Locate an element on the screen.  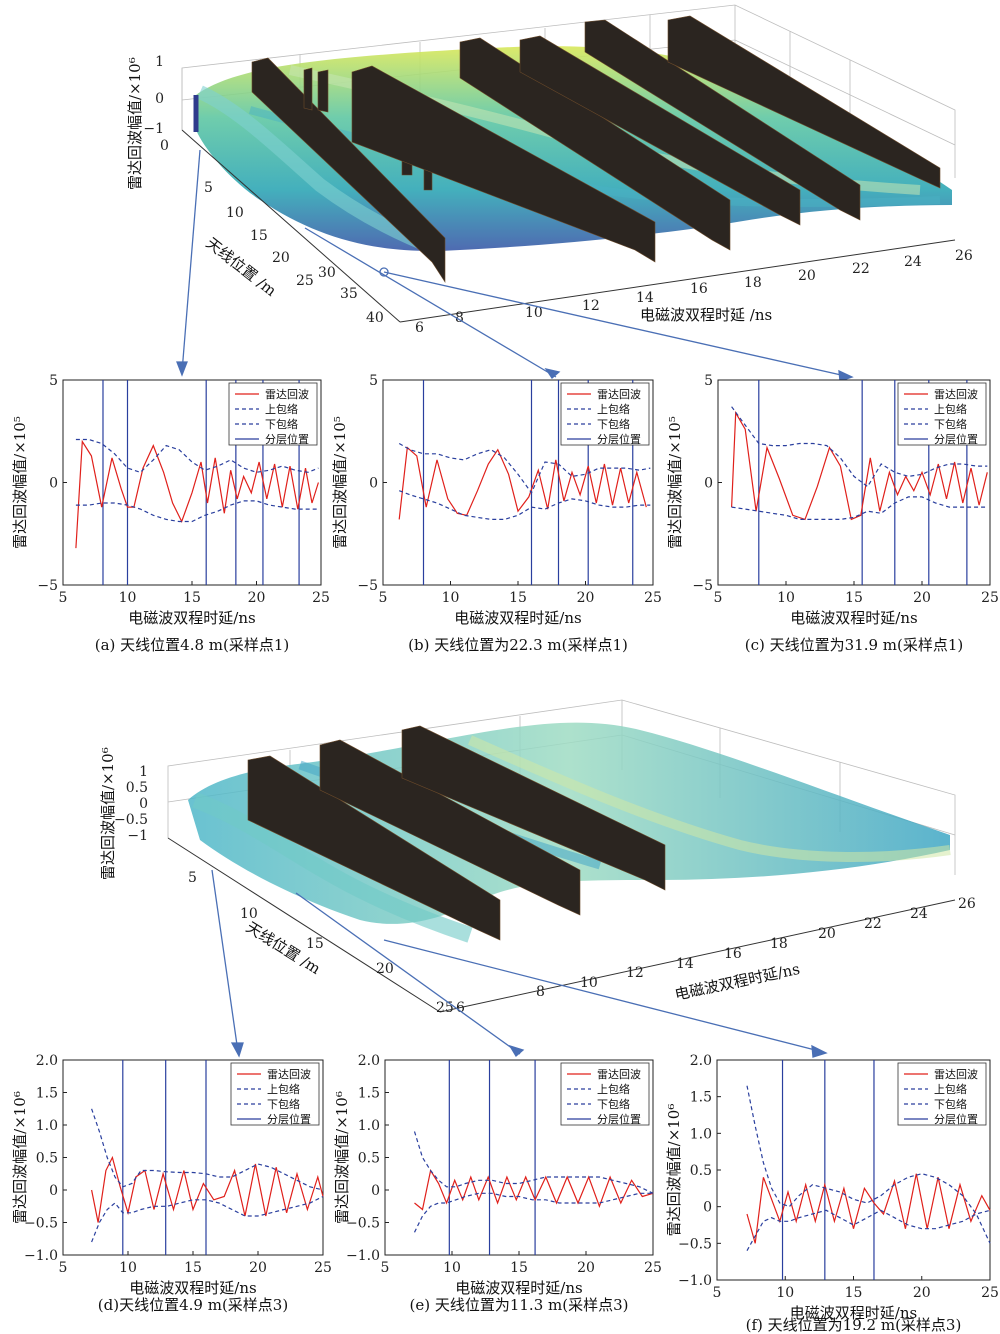
x-tick-top-10: 24 is located at coordinates (913, 262).